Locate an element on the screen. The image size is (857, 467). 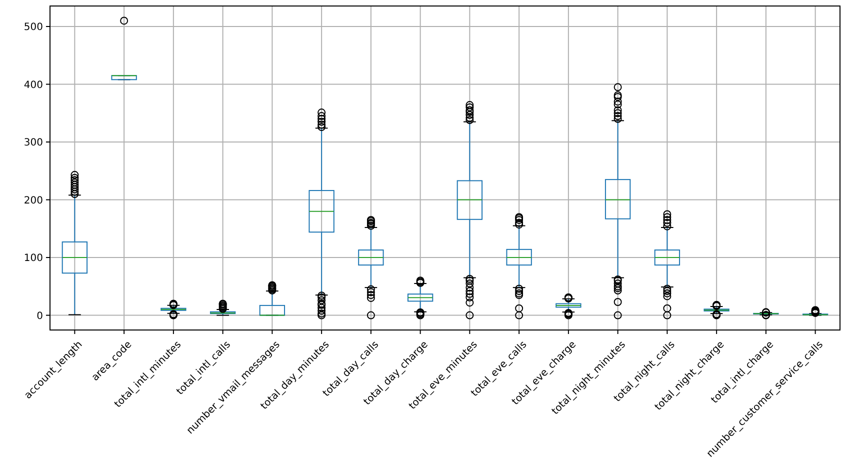
y-tick-label: 400 is located at coordinates (33, 85).